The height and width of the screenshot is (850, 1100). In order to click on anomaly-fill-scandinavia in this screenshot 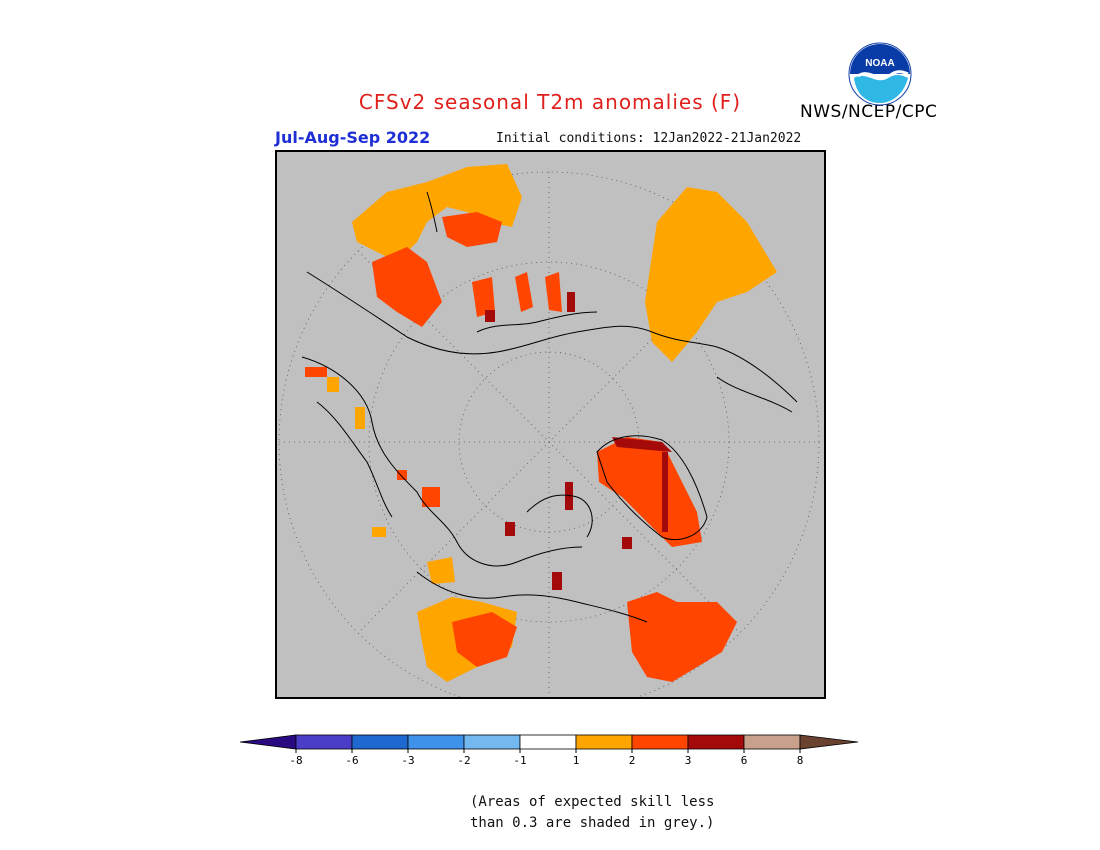, I will do `click(437, 213)`.